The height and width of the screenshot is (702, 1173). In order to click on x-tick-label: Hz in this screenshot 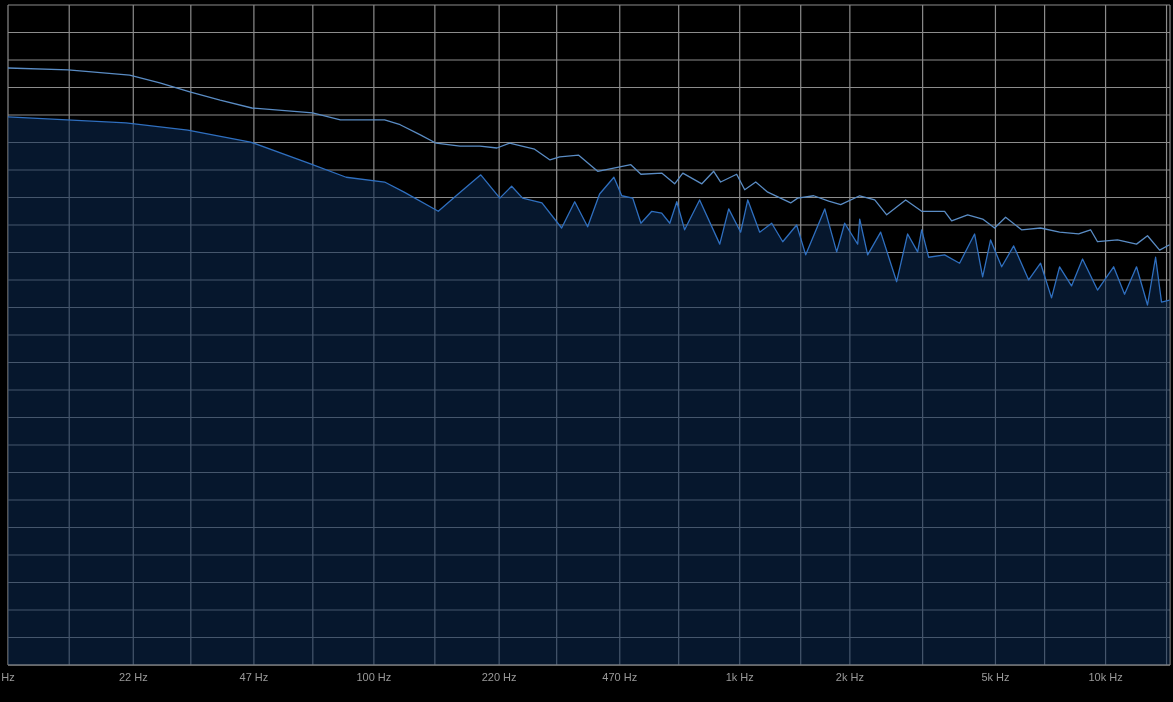, I will do `click(8, 676)`.